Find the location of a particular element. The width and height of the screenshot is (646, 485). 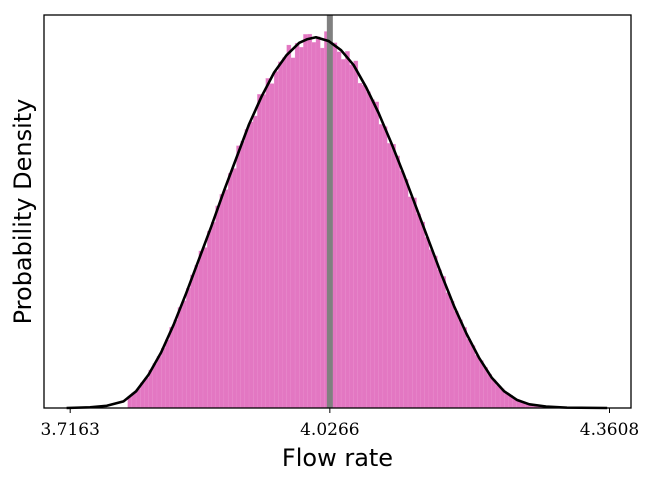

x-tick-label: 3.7163 is located at coordinates (69, 430).